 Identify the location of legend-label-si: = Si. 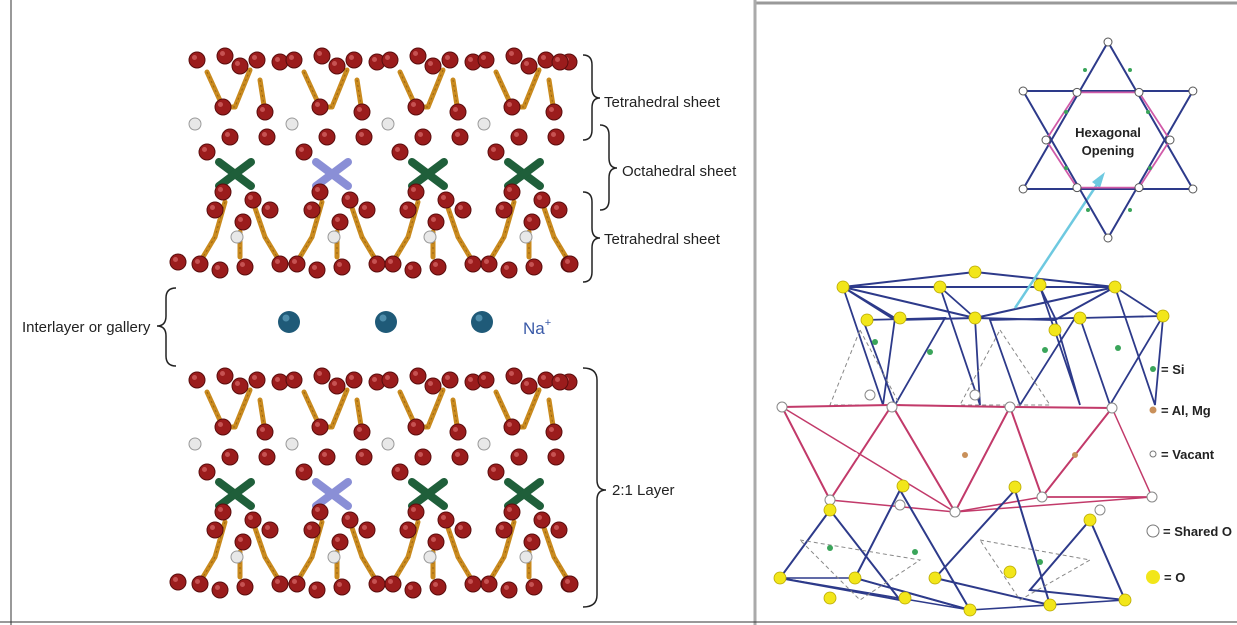
(1173, 369).